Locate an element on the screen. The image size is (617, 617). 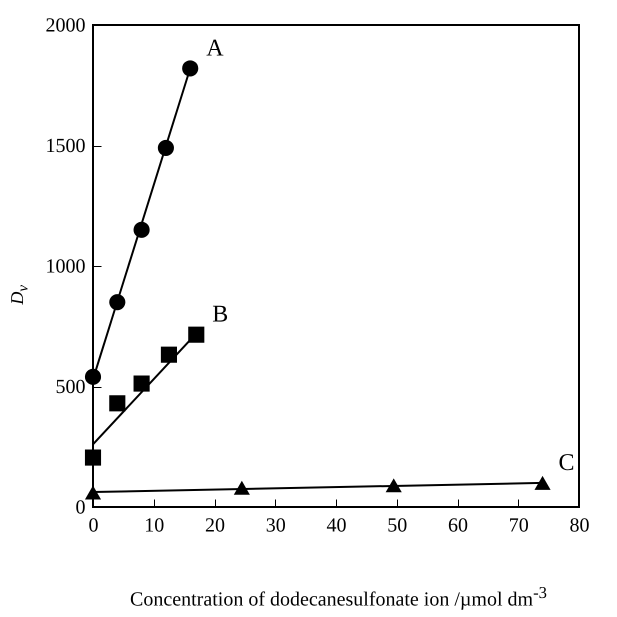
series-label: A is located at coordinates (215, 48).